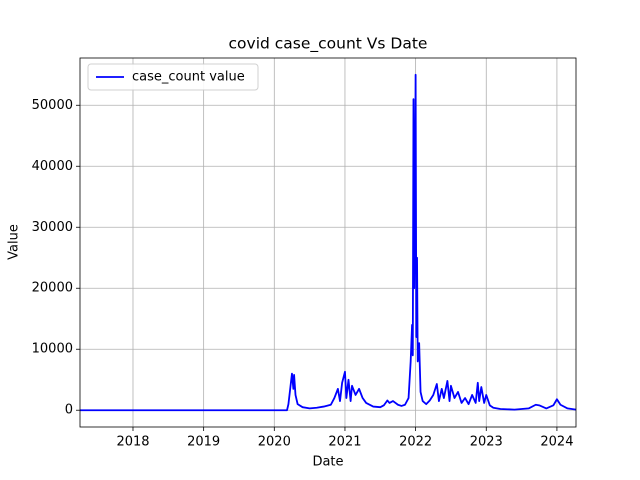  I want to click on legend-label: case_count value, so click(188, 77).